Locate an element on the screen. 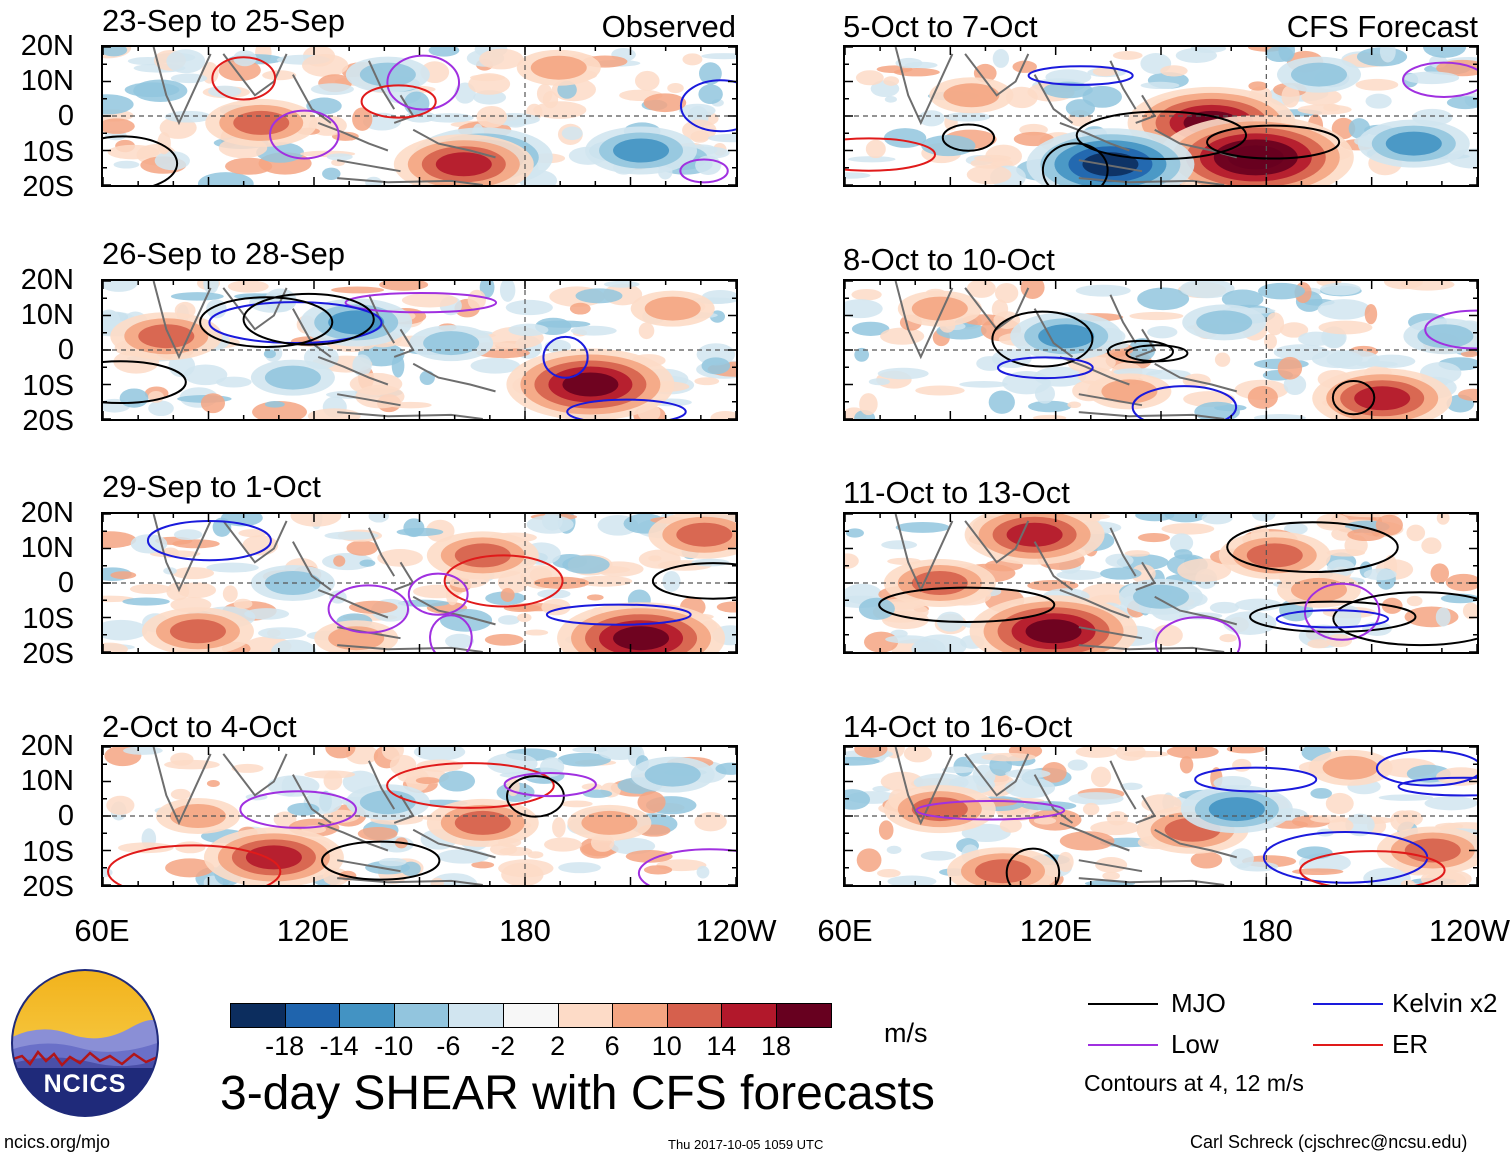  panel-title-obs-3: 29-Sep to 1-Oct is located at coordinates (211, 486).